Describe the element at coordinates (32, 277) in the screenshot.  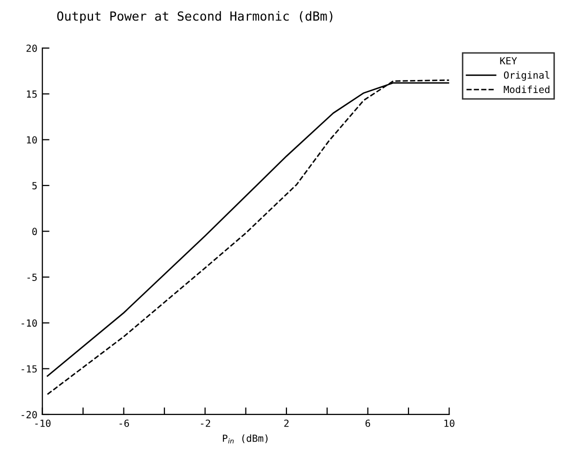
I see `y-tick-label: -5` at that location.